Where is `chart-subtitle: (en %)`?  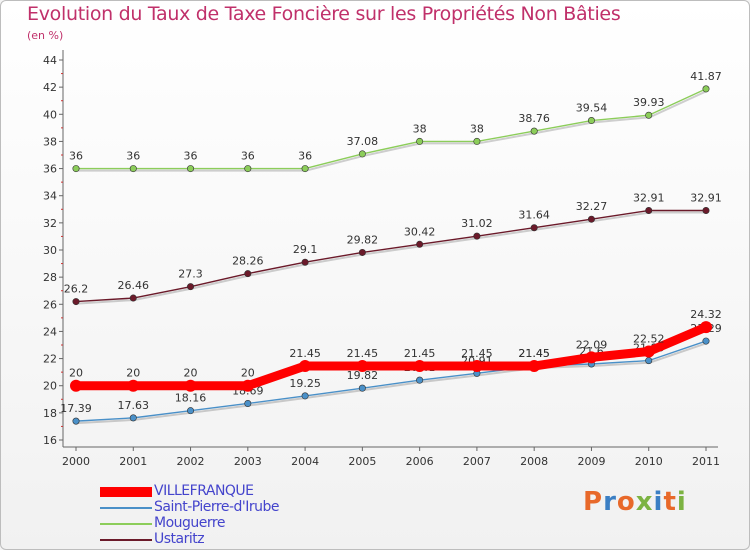
chart-subtitle: (en %) is located at coordinates (45, 35).